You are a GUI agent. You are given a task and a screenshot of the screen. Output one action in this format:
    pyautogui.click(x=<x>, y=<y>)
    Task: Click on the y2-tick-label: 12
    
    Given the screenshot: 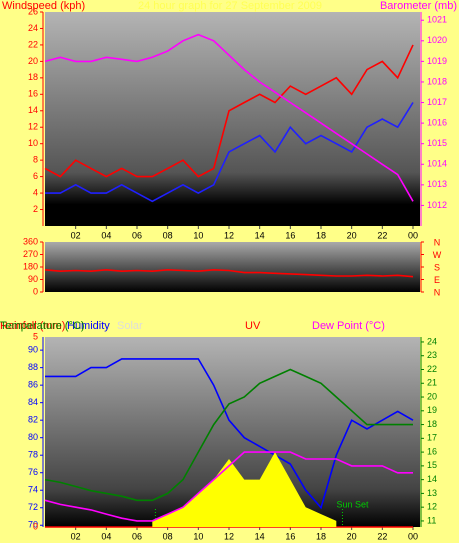 What is the action you would take?
    pyautogui.click(x=432, y=507)
    